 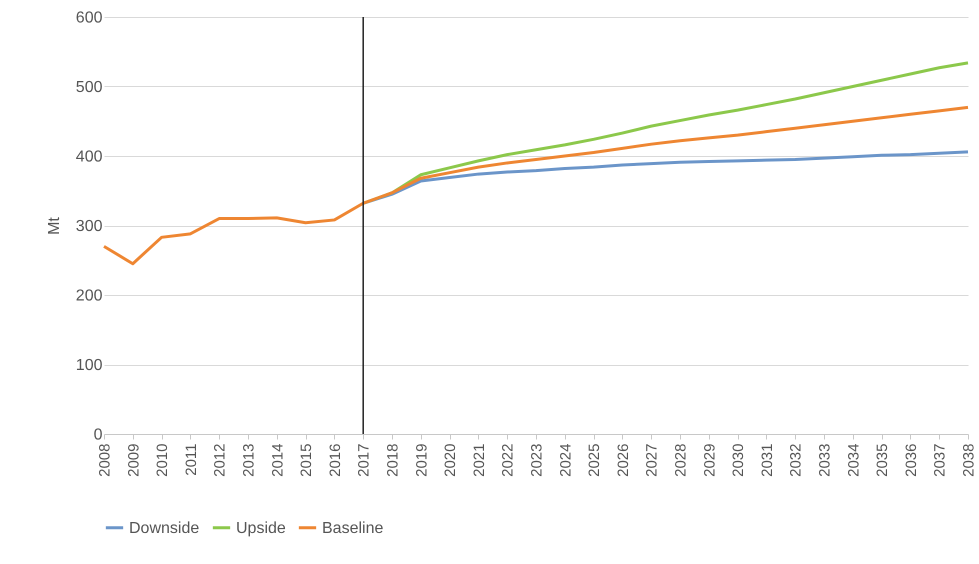 I want to click on x-tick-label: 2030, so click(x=739, y=460).